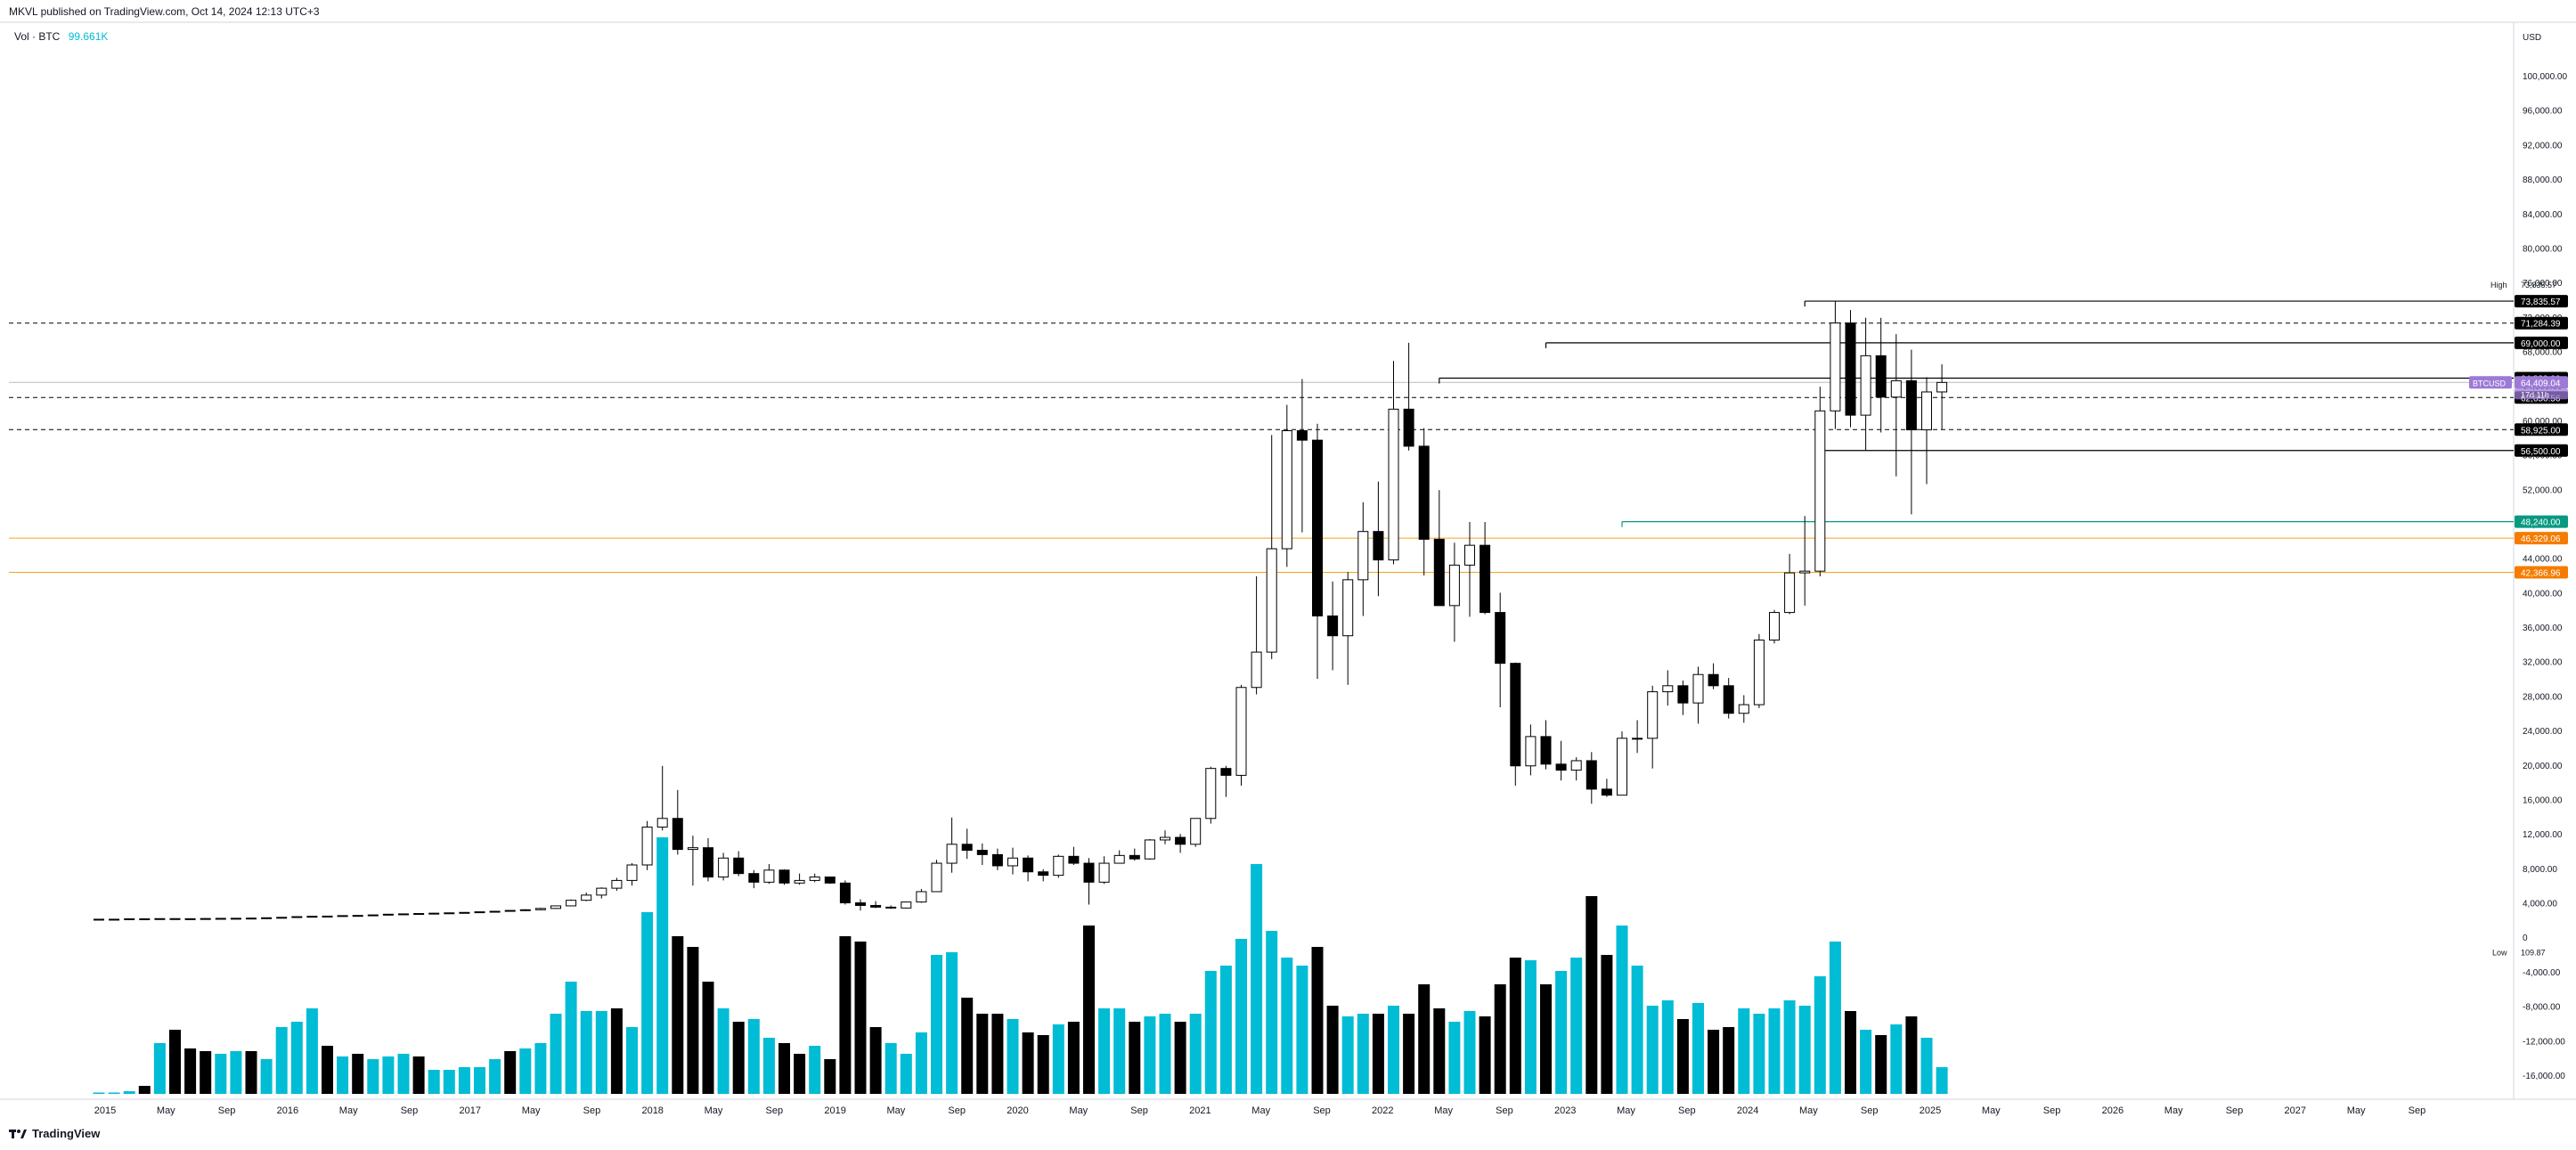 The width and height of the screenshot is (2576, 1150). What do you see at coordinates (2541, 573) in the screenshot?
I see `price-tag-label: 42,366.96` at bounding box center [2541, 573].